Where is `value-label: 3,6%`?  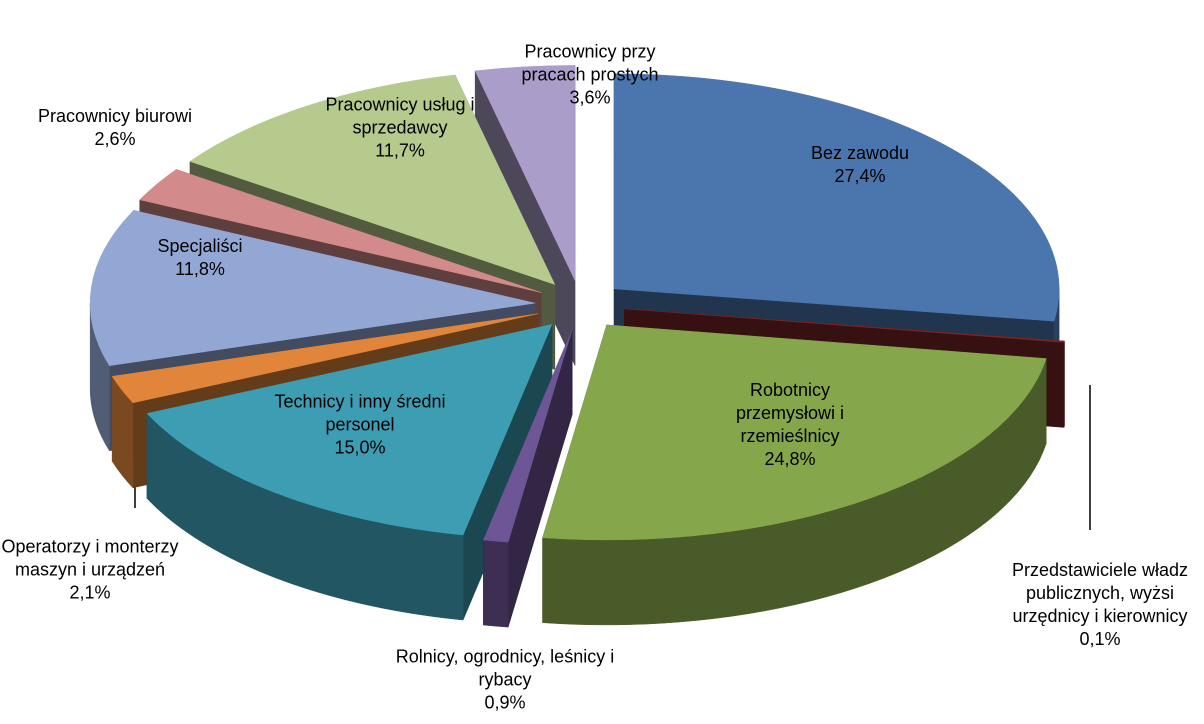
value-label: 3,6% is located at coordinates (590, 97).